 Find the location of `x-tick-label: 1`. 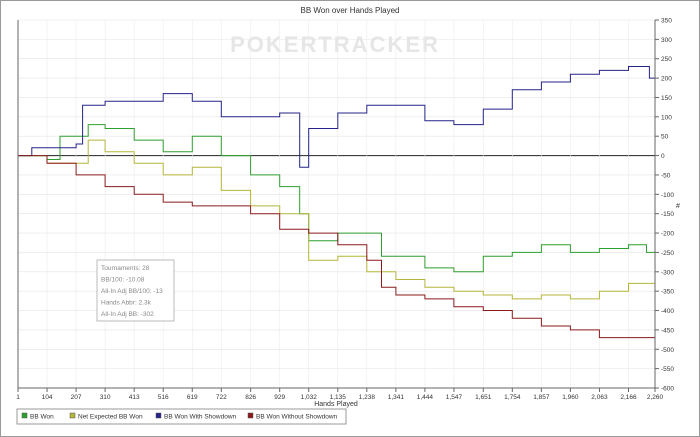

x-tick-label: 1 is located at coordinates (18, 397).